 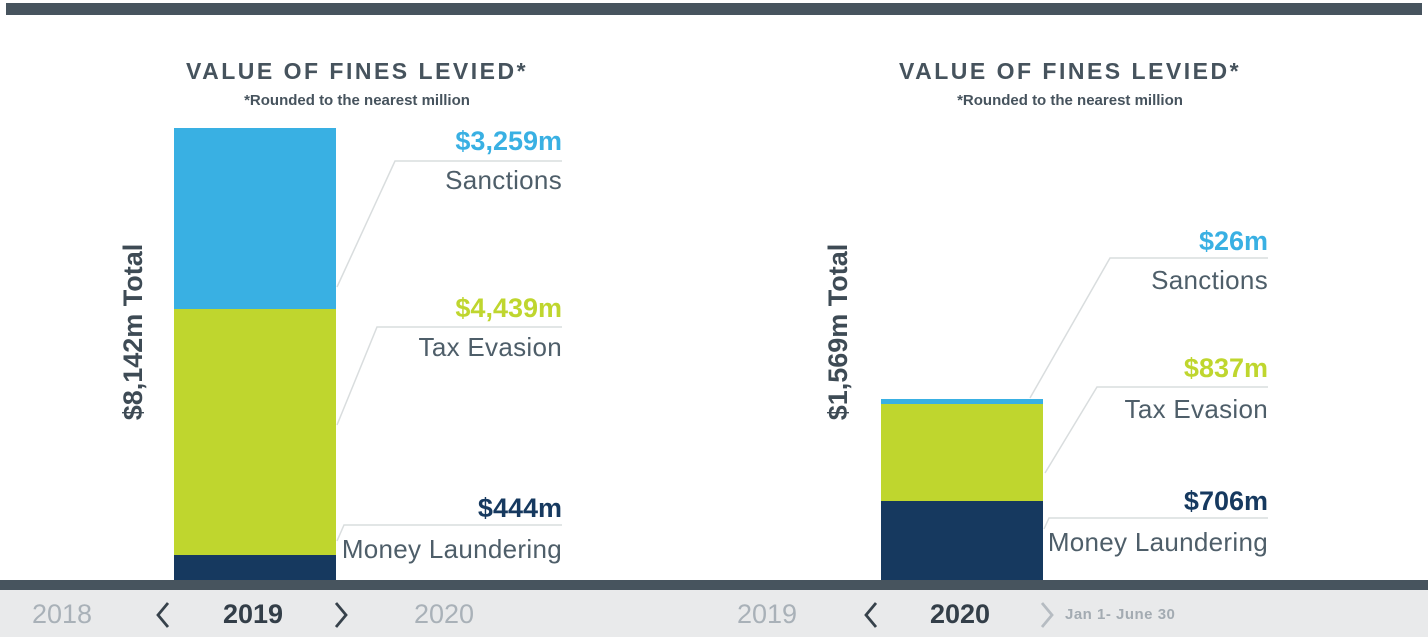 What do you see at coordinates (1225, 501) in the screenshot?
I see `callout-value-money-laundering: $706m` at bounding box center [1225, 501].